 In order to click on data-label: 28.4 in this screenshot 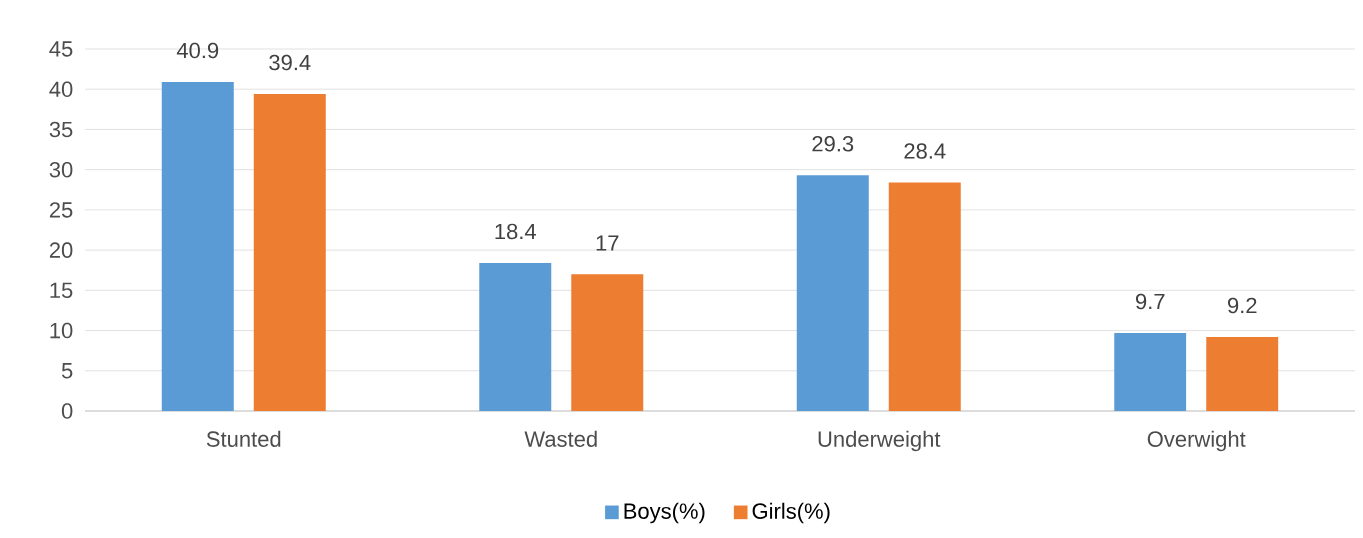, I will do `click(925, 151)`.